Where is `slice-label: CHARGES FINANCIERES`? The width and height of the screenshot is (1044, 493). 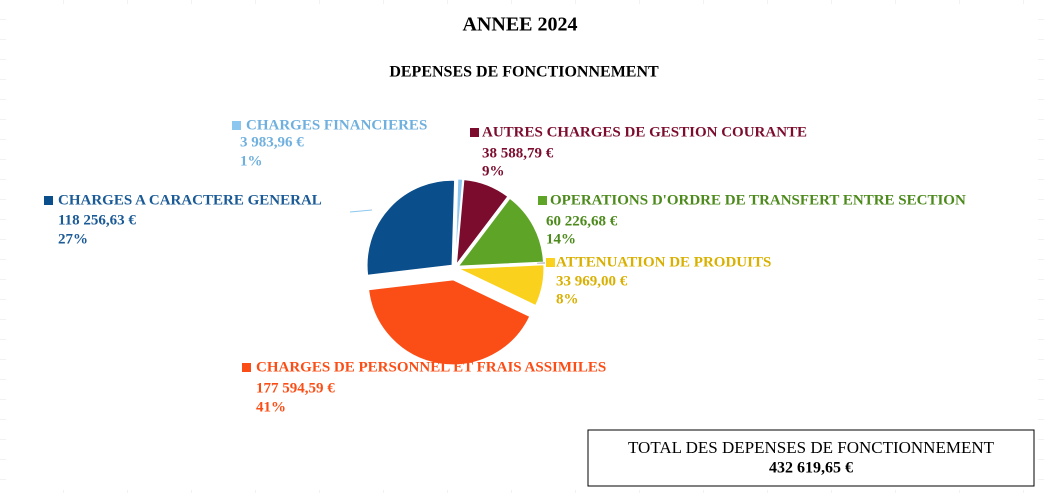 slice-label: CHARGES FINANCIERES is located at coordinates (336, 125).